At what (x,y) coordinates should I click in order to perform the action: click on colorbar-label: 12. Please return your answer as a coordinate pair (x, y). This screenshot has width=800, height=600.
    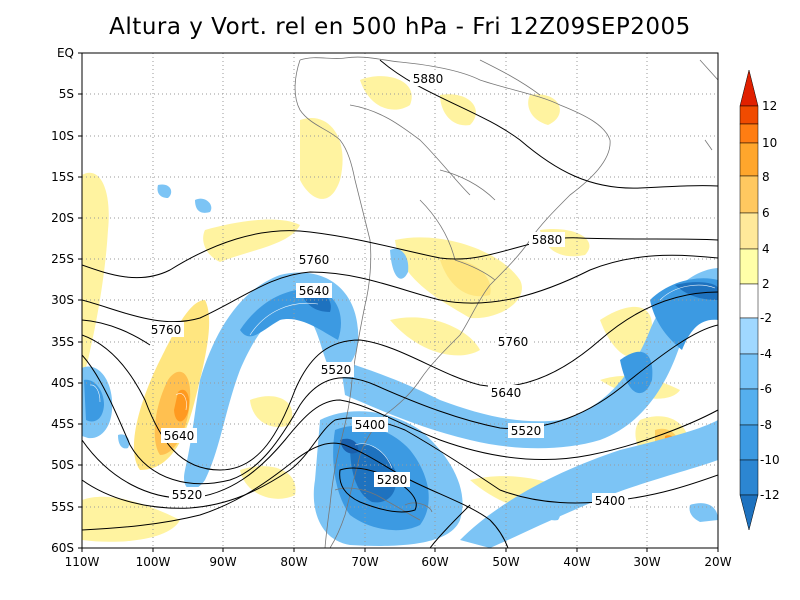
    Looking at the image, I should click on (769, 106).